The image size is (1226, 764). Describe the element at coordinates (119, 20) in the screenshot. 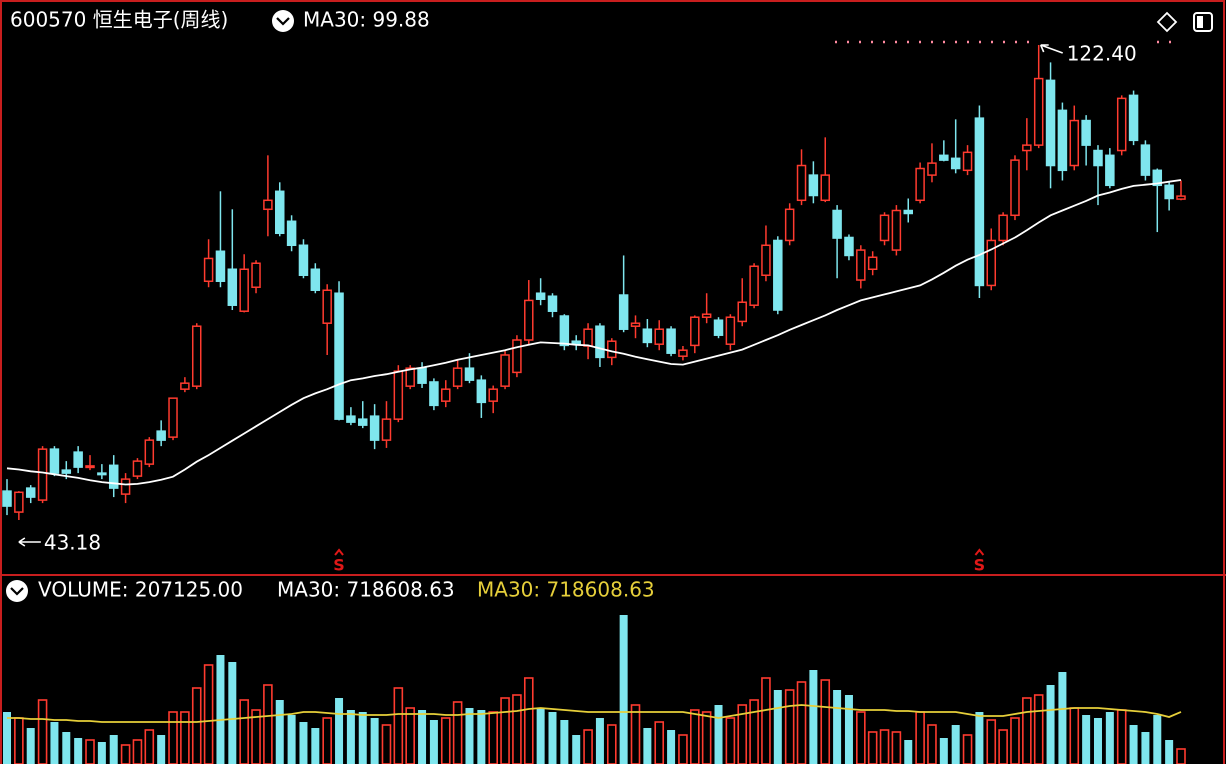

I see `stock-title: 600570 恒生电子(周线)` at that location.